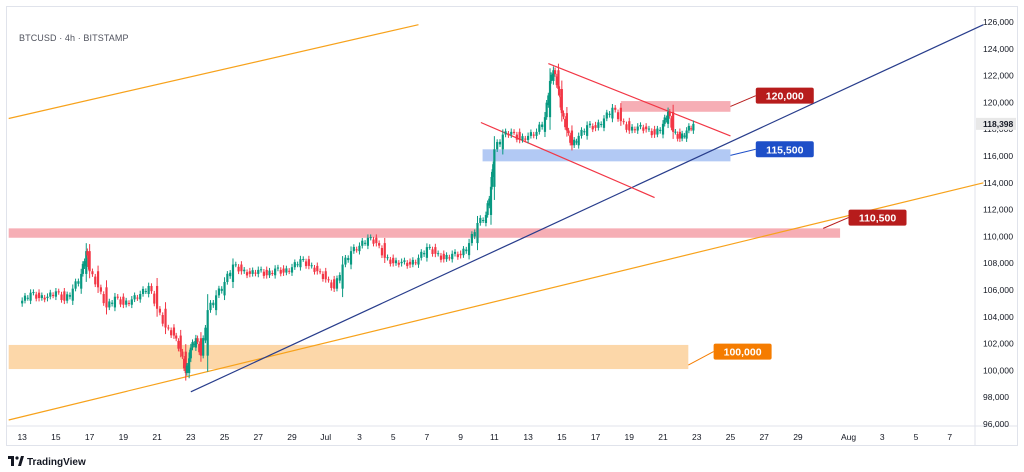 This screenshot has height=472, width=1024. Describe the element at coordinates (998, 290) in the screenshot. I see `price-tick-label: 106,000` at that location.